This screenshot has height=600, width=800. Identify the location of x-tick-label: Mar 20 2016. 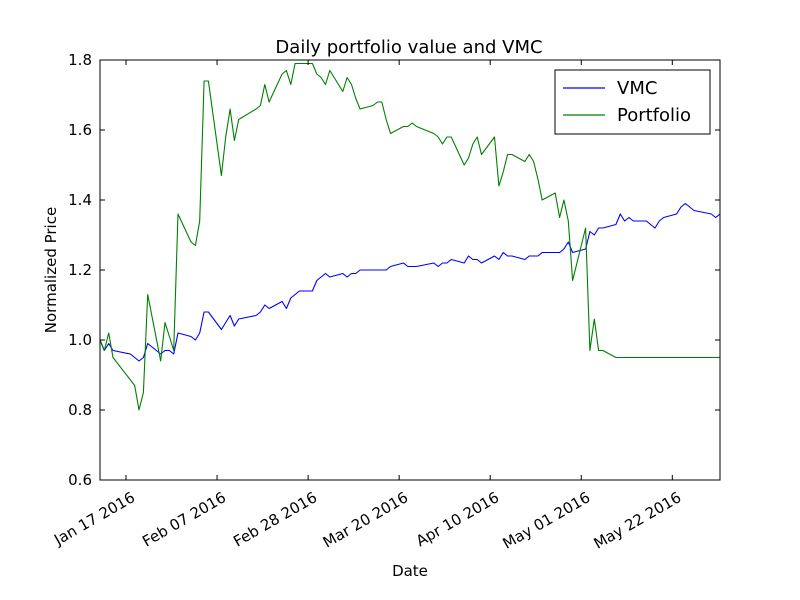
(365, 519).